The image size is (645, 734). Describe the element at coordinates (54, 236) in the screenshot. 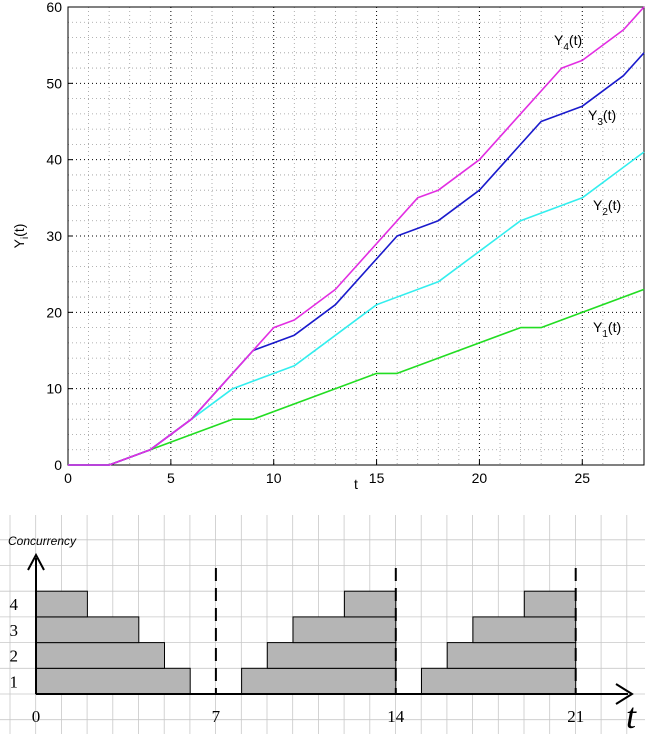

I see `y-tick-label: 30` at that location.